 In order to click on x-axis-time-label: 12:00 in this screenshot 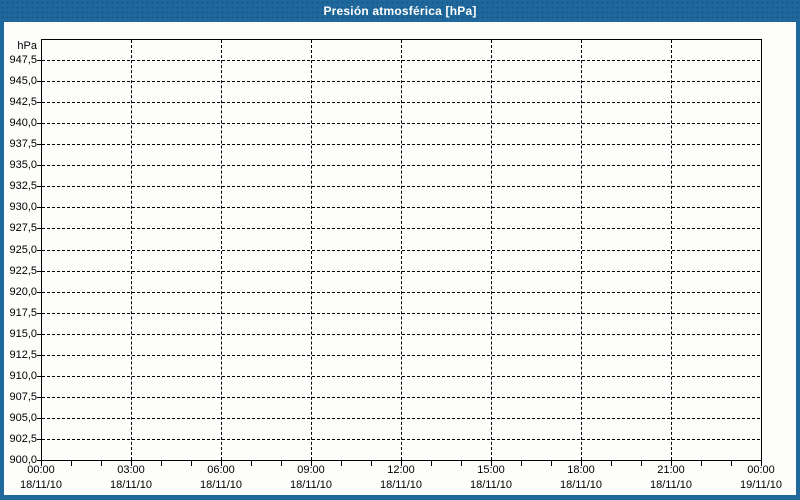, I will do `click(401, 470)`.